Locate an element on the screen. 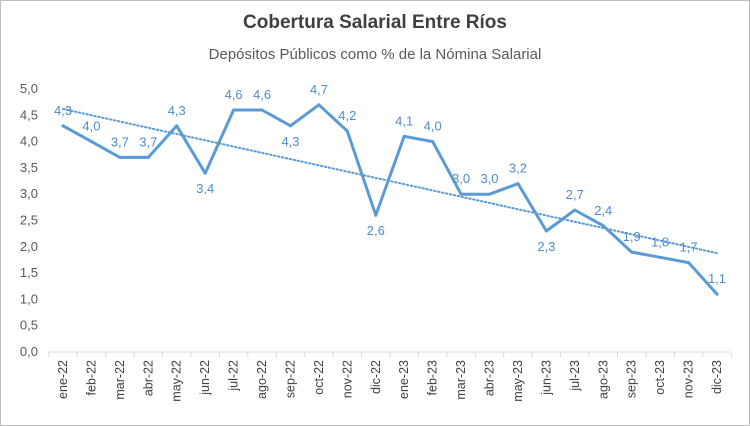 This screenshot has width=750, height=426. x-tick-label: mar-23 is located at coordinates (461, 380).